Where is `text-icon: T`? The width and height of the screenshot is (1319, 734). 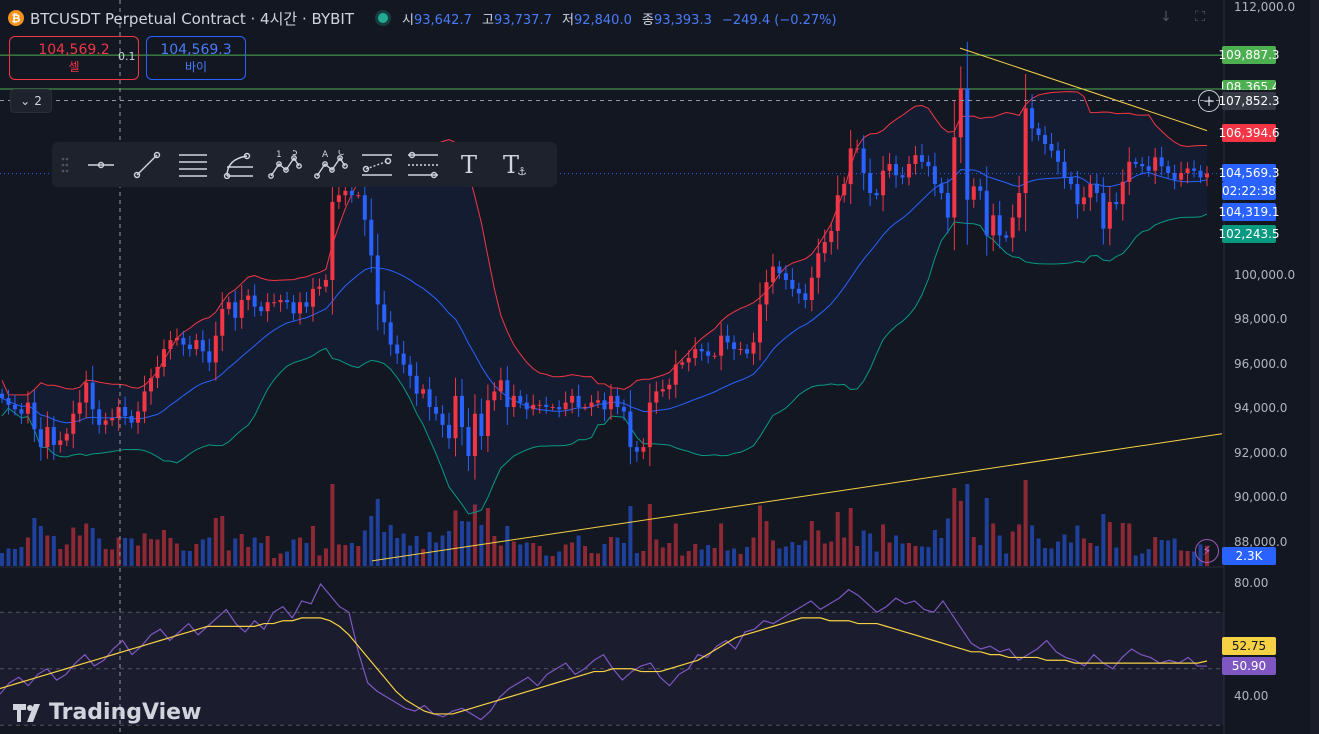
text-icon: T is located at coordinates (468, 164).